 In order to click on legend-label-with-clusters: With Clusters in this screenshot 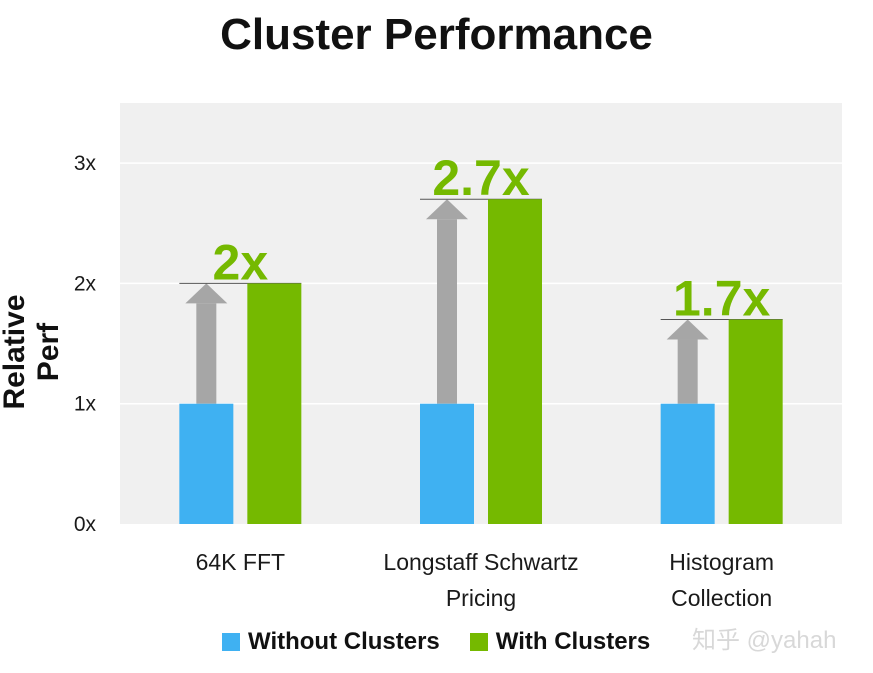, I will do `click(573, 641)`.